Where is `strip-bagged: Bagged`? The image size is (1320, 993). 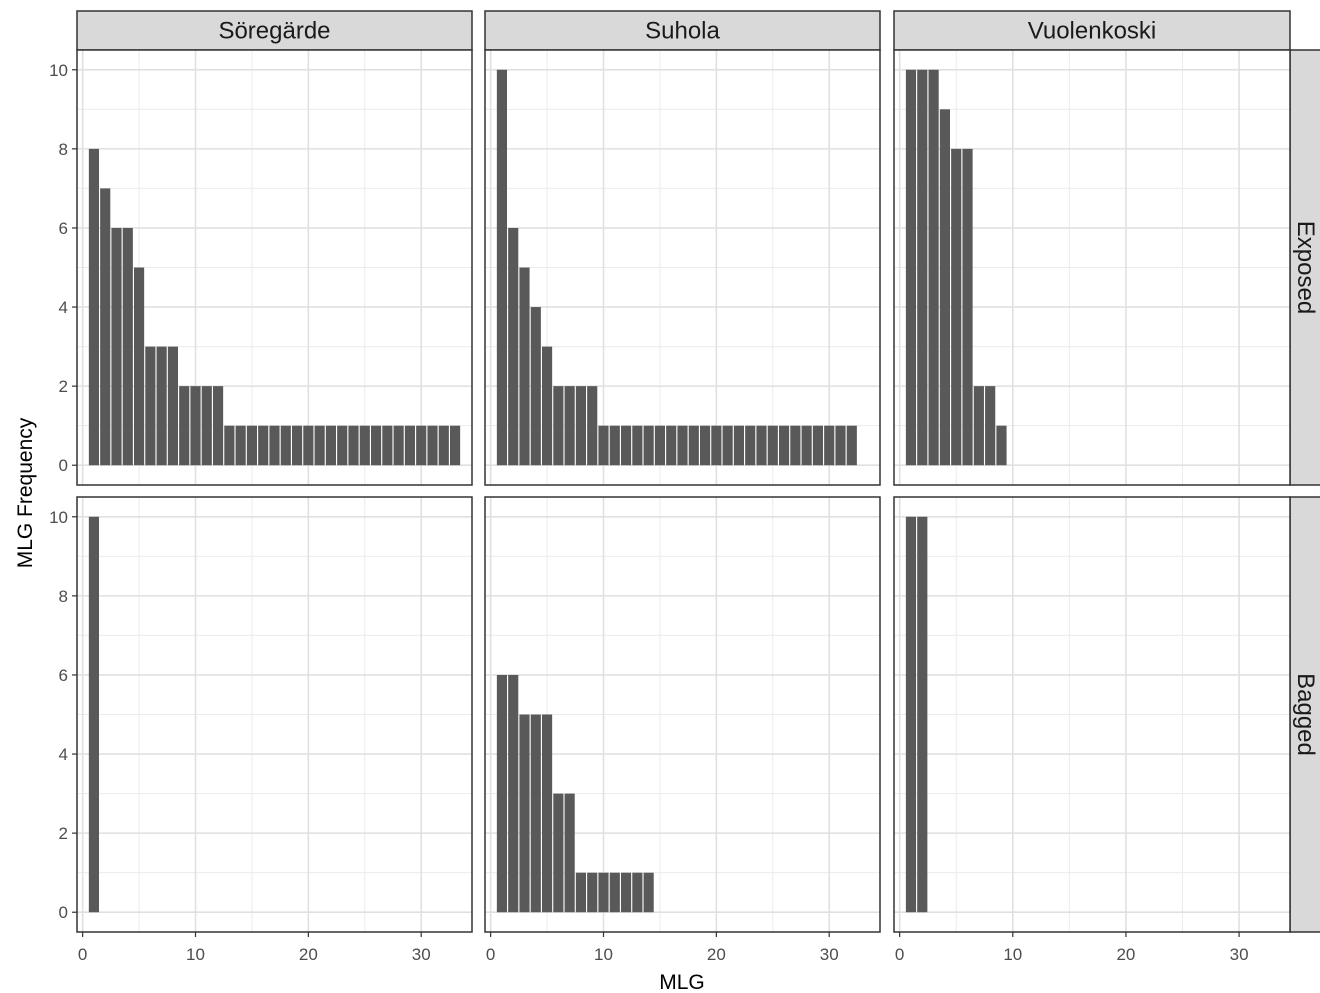 strip-bagged: Bagged is located at coordinates (1304, 714).